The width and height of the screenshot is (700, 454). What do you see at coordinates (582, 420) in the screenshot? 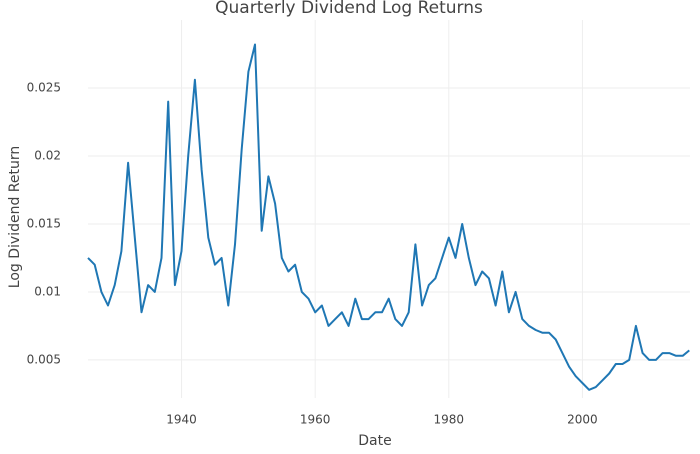
I see `x-tick-label: 2000` at bounding box center [582, 420].